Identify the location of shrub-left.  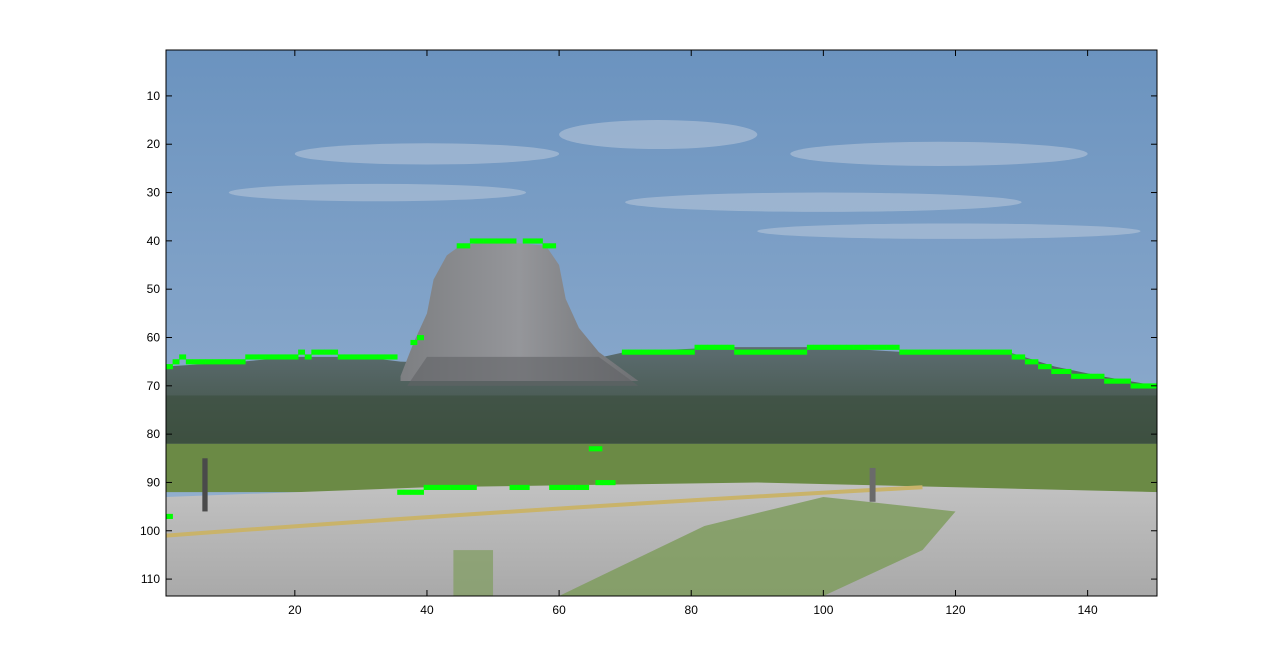
(473, 573).